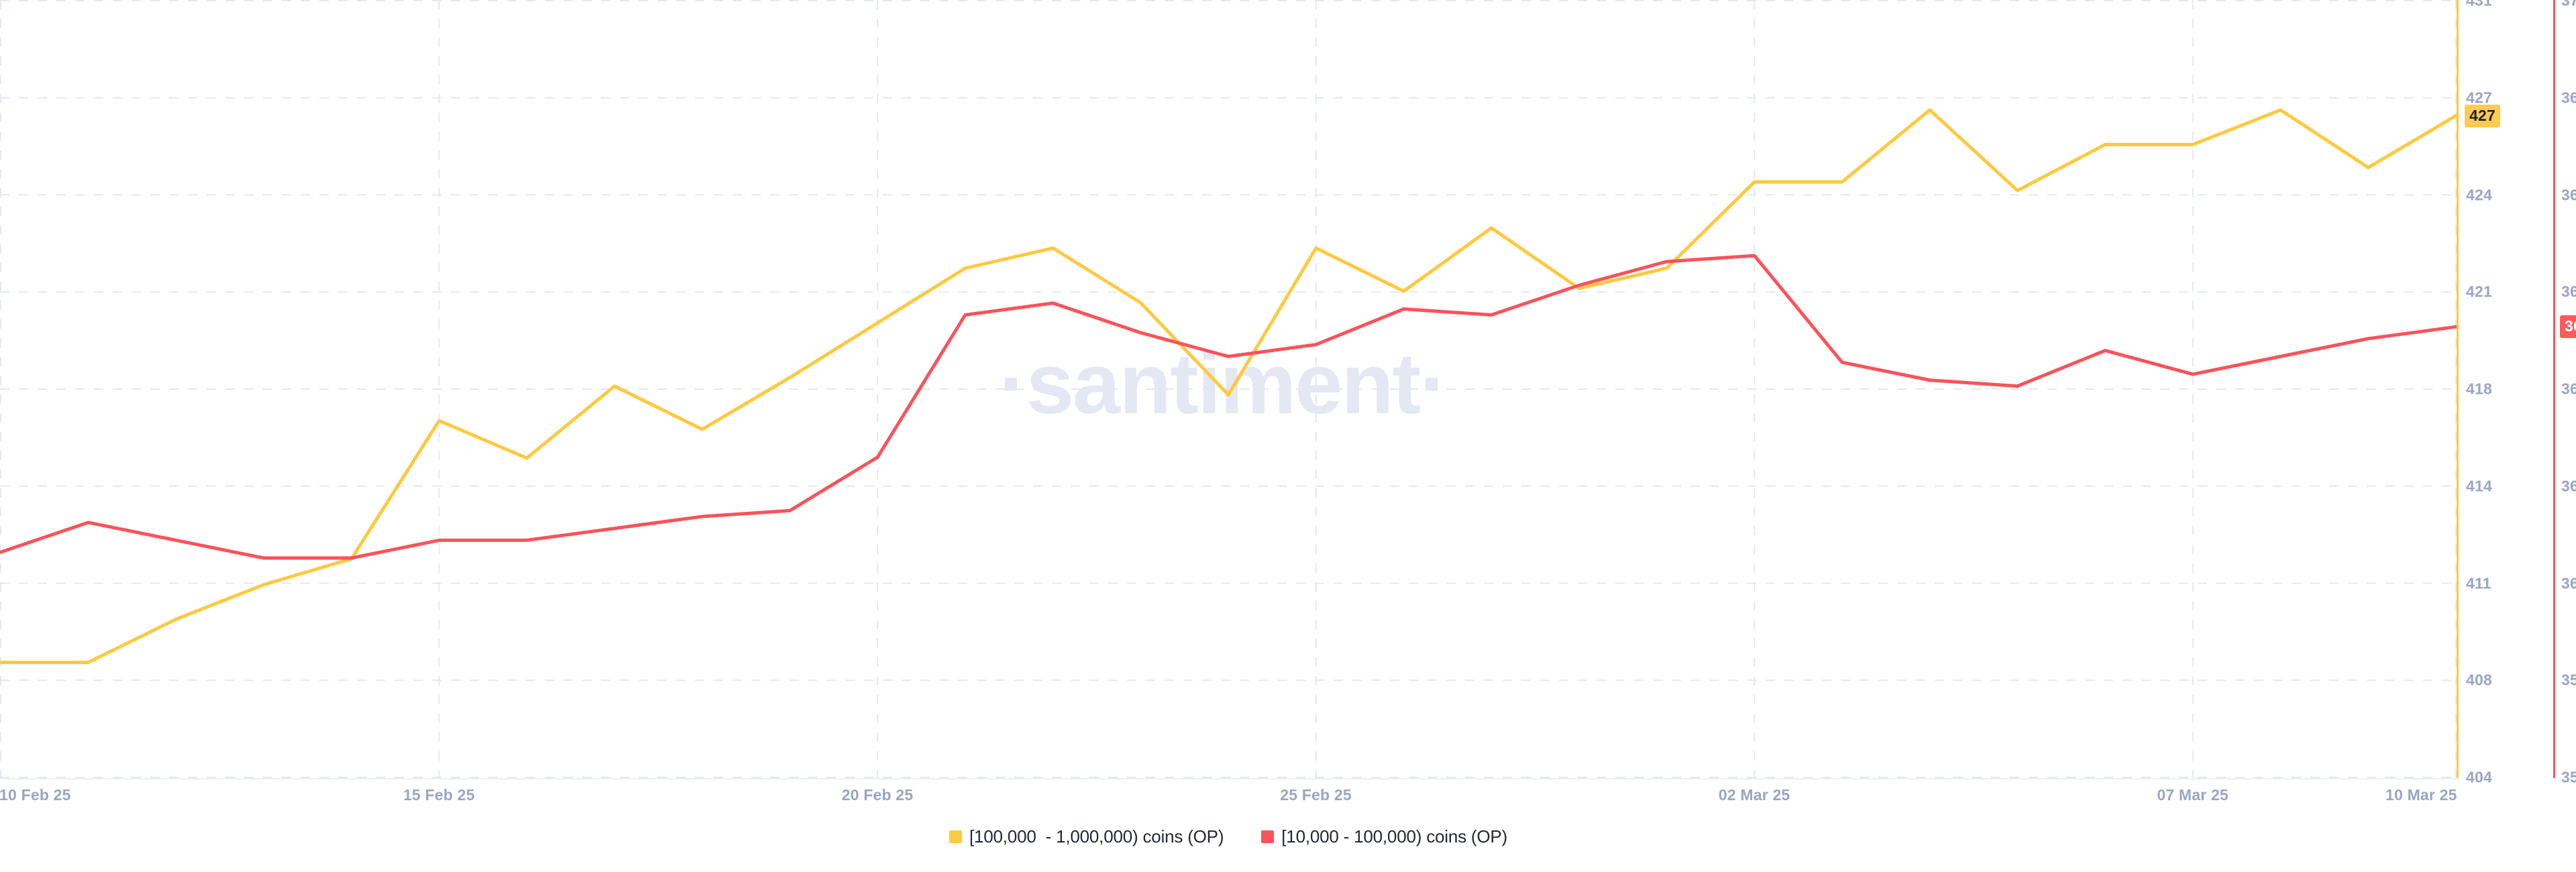 The image size is (2576, 872). I want to click on y-axis-right-tick-label: 3622, so click(2568, 486).